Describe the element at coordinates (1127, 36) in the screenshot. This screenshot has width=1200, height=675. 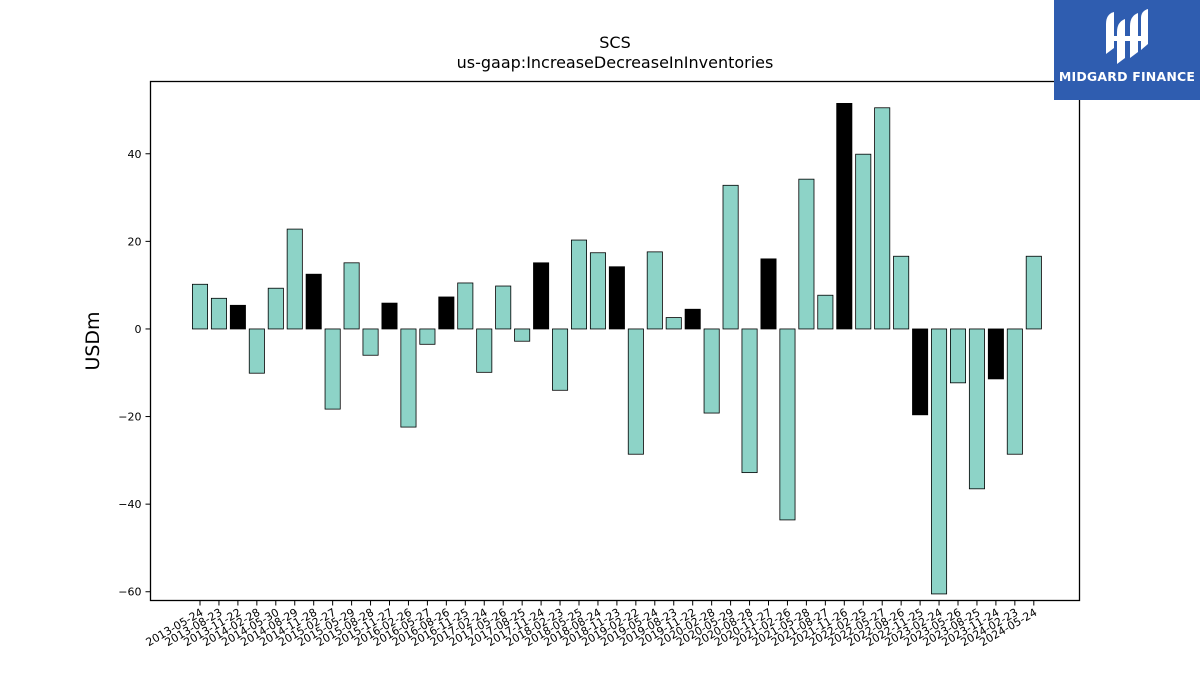
I see `logo-mark-icon` at that location.